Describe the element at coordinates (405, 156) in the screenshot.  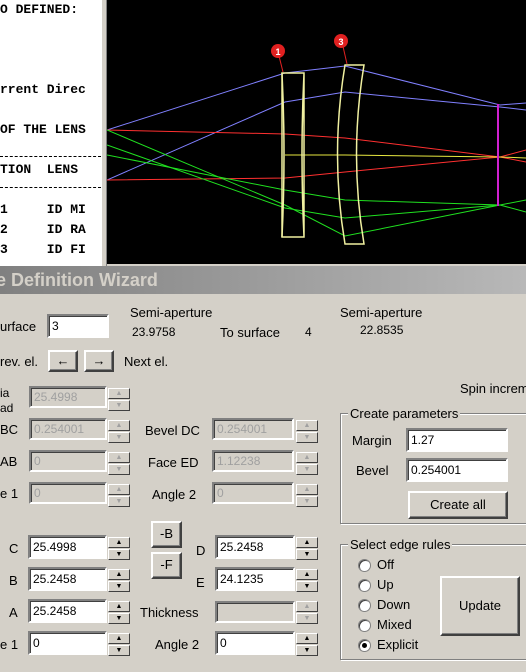
I see `ray-yellow` at that location.